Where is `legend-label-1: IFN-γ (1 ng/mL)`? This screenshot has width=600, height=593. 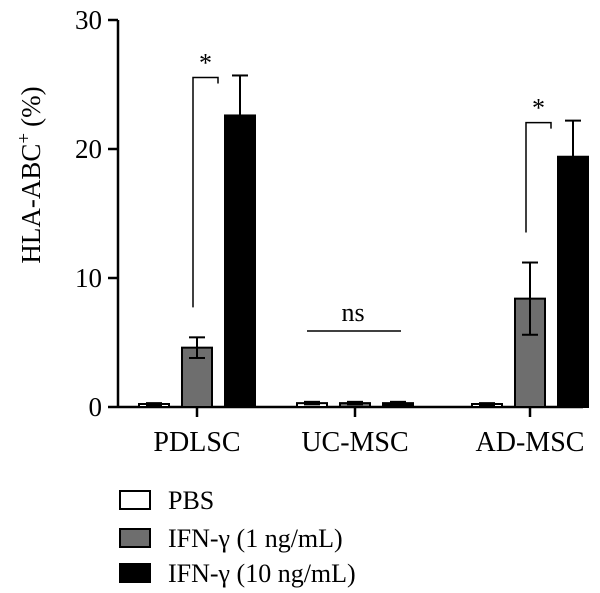 legend-label-1: IFN-γ (1 ng/mL) is located at coordinates (255, 538).